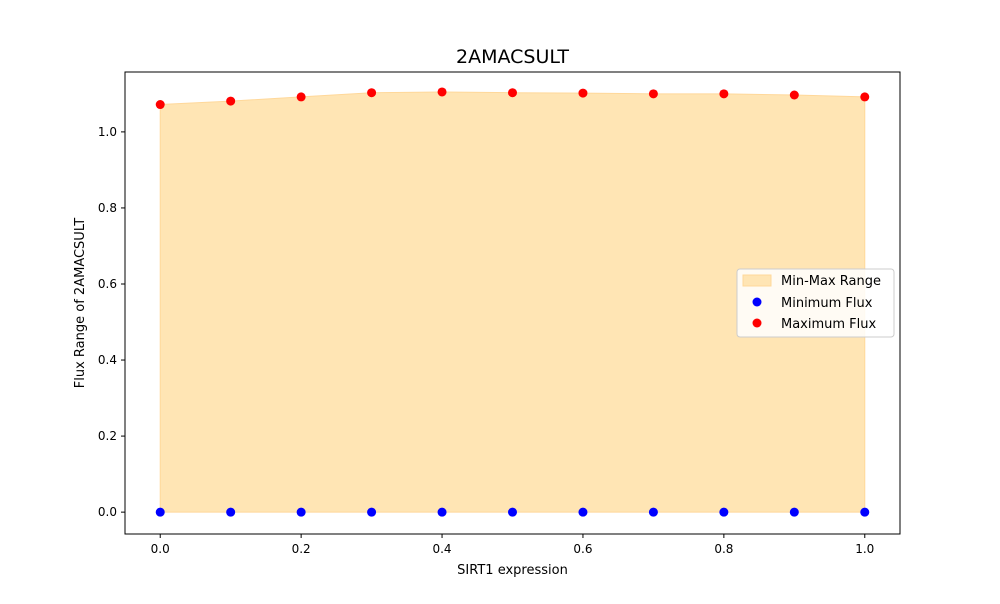 The height and width of the screenshot is (604, 1000). I want to click on legend-swatch-range, so click(757, 280).